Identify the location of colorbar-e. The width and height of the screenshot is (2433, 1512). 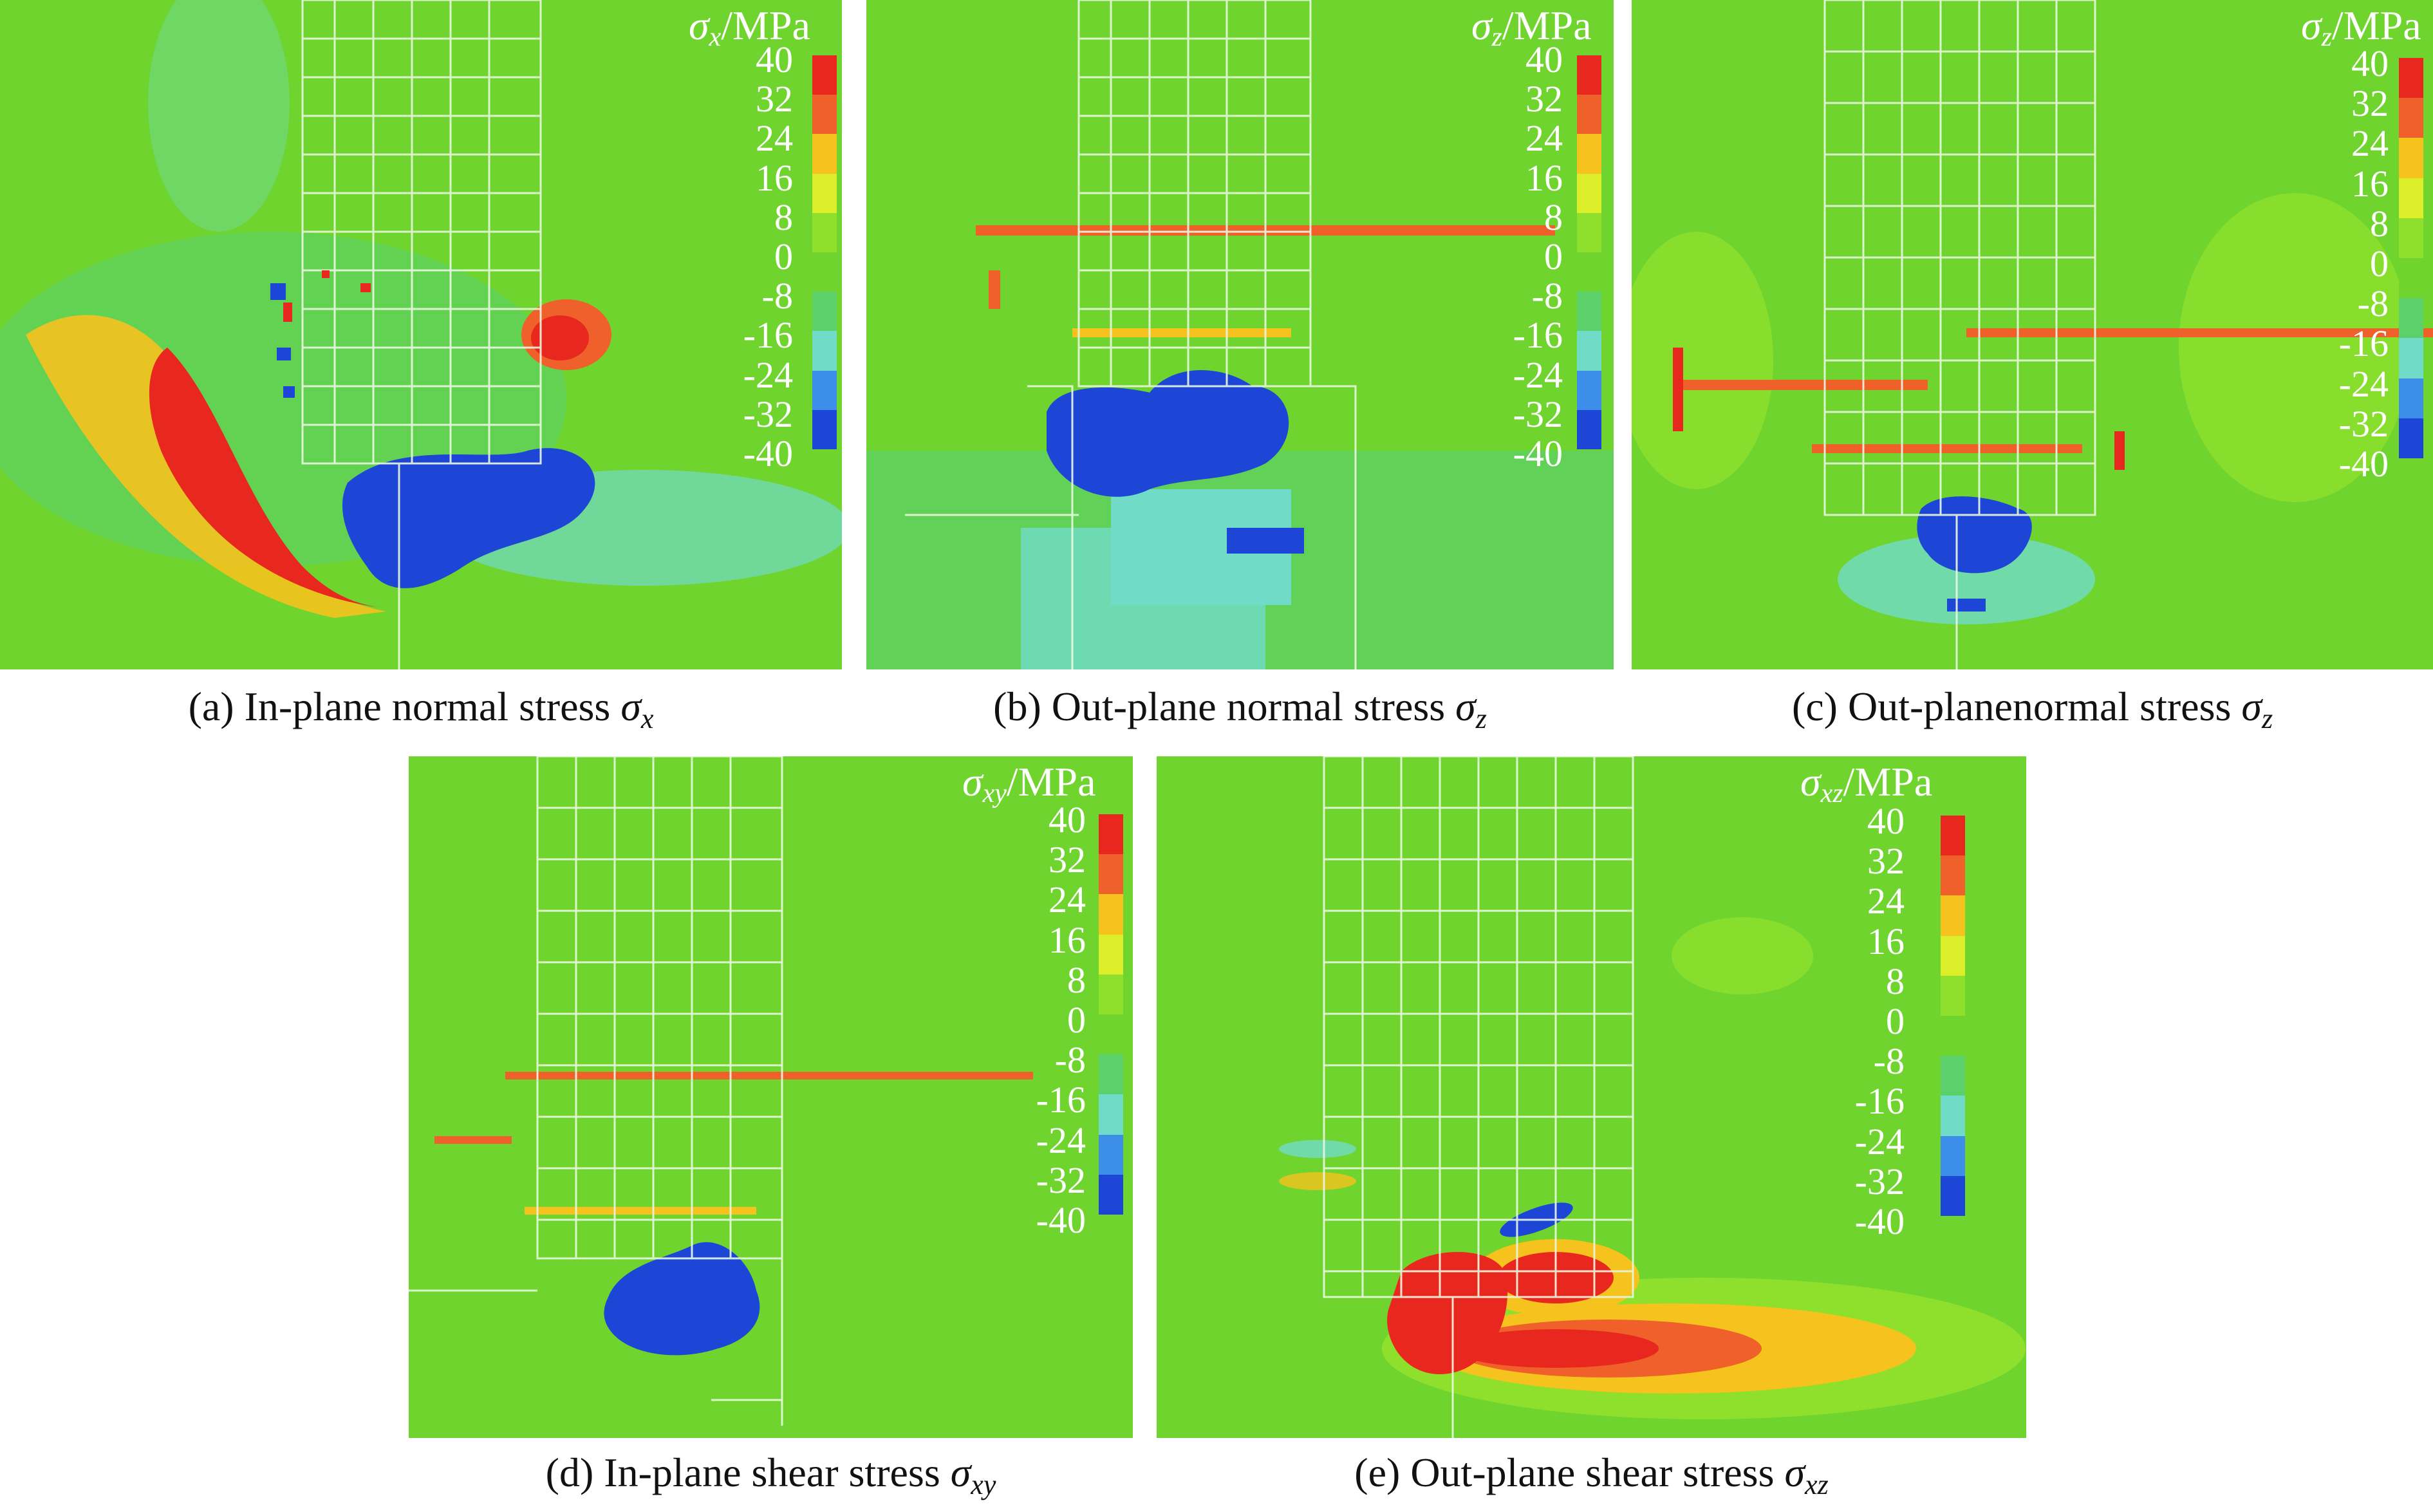
(1953, 1016).